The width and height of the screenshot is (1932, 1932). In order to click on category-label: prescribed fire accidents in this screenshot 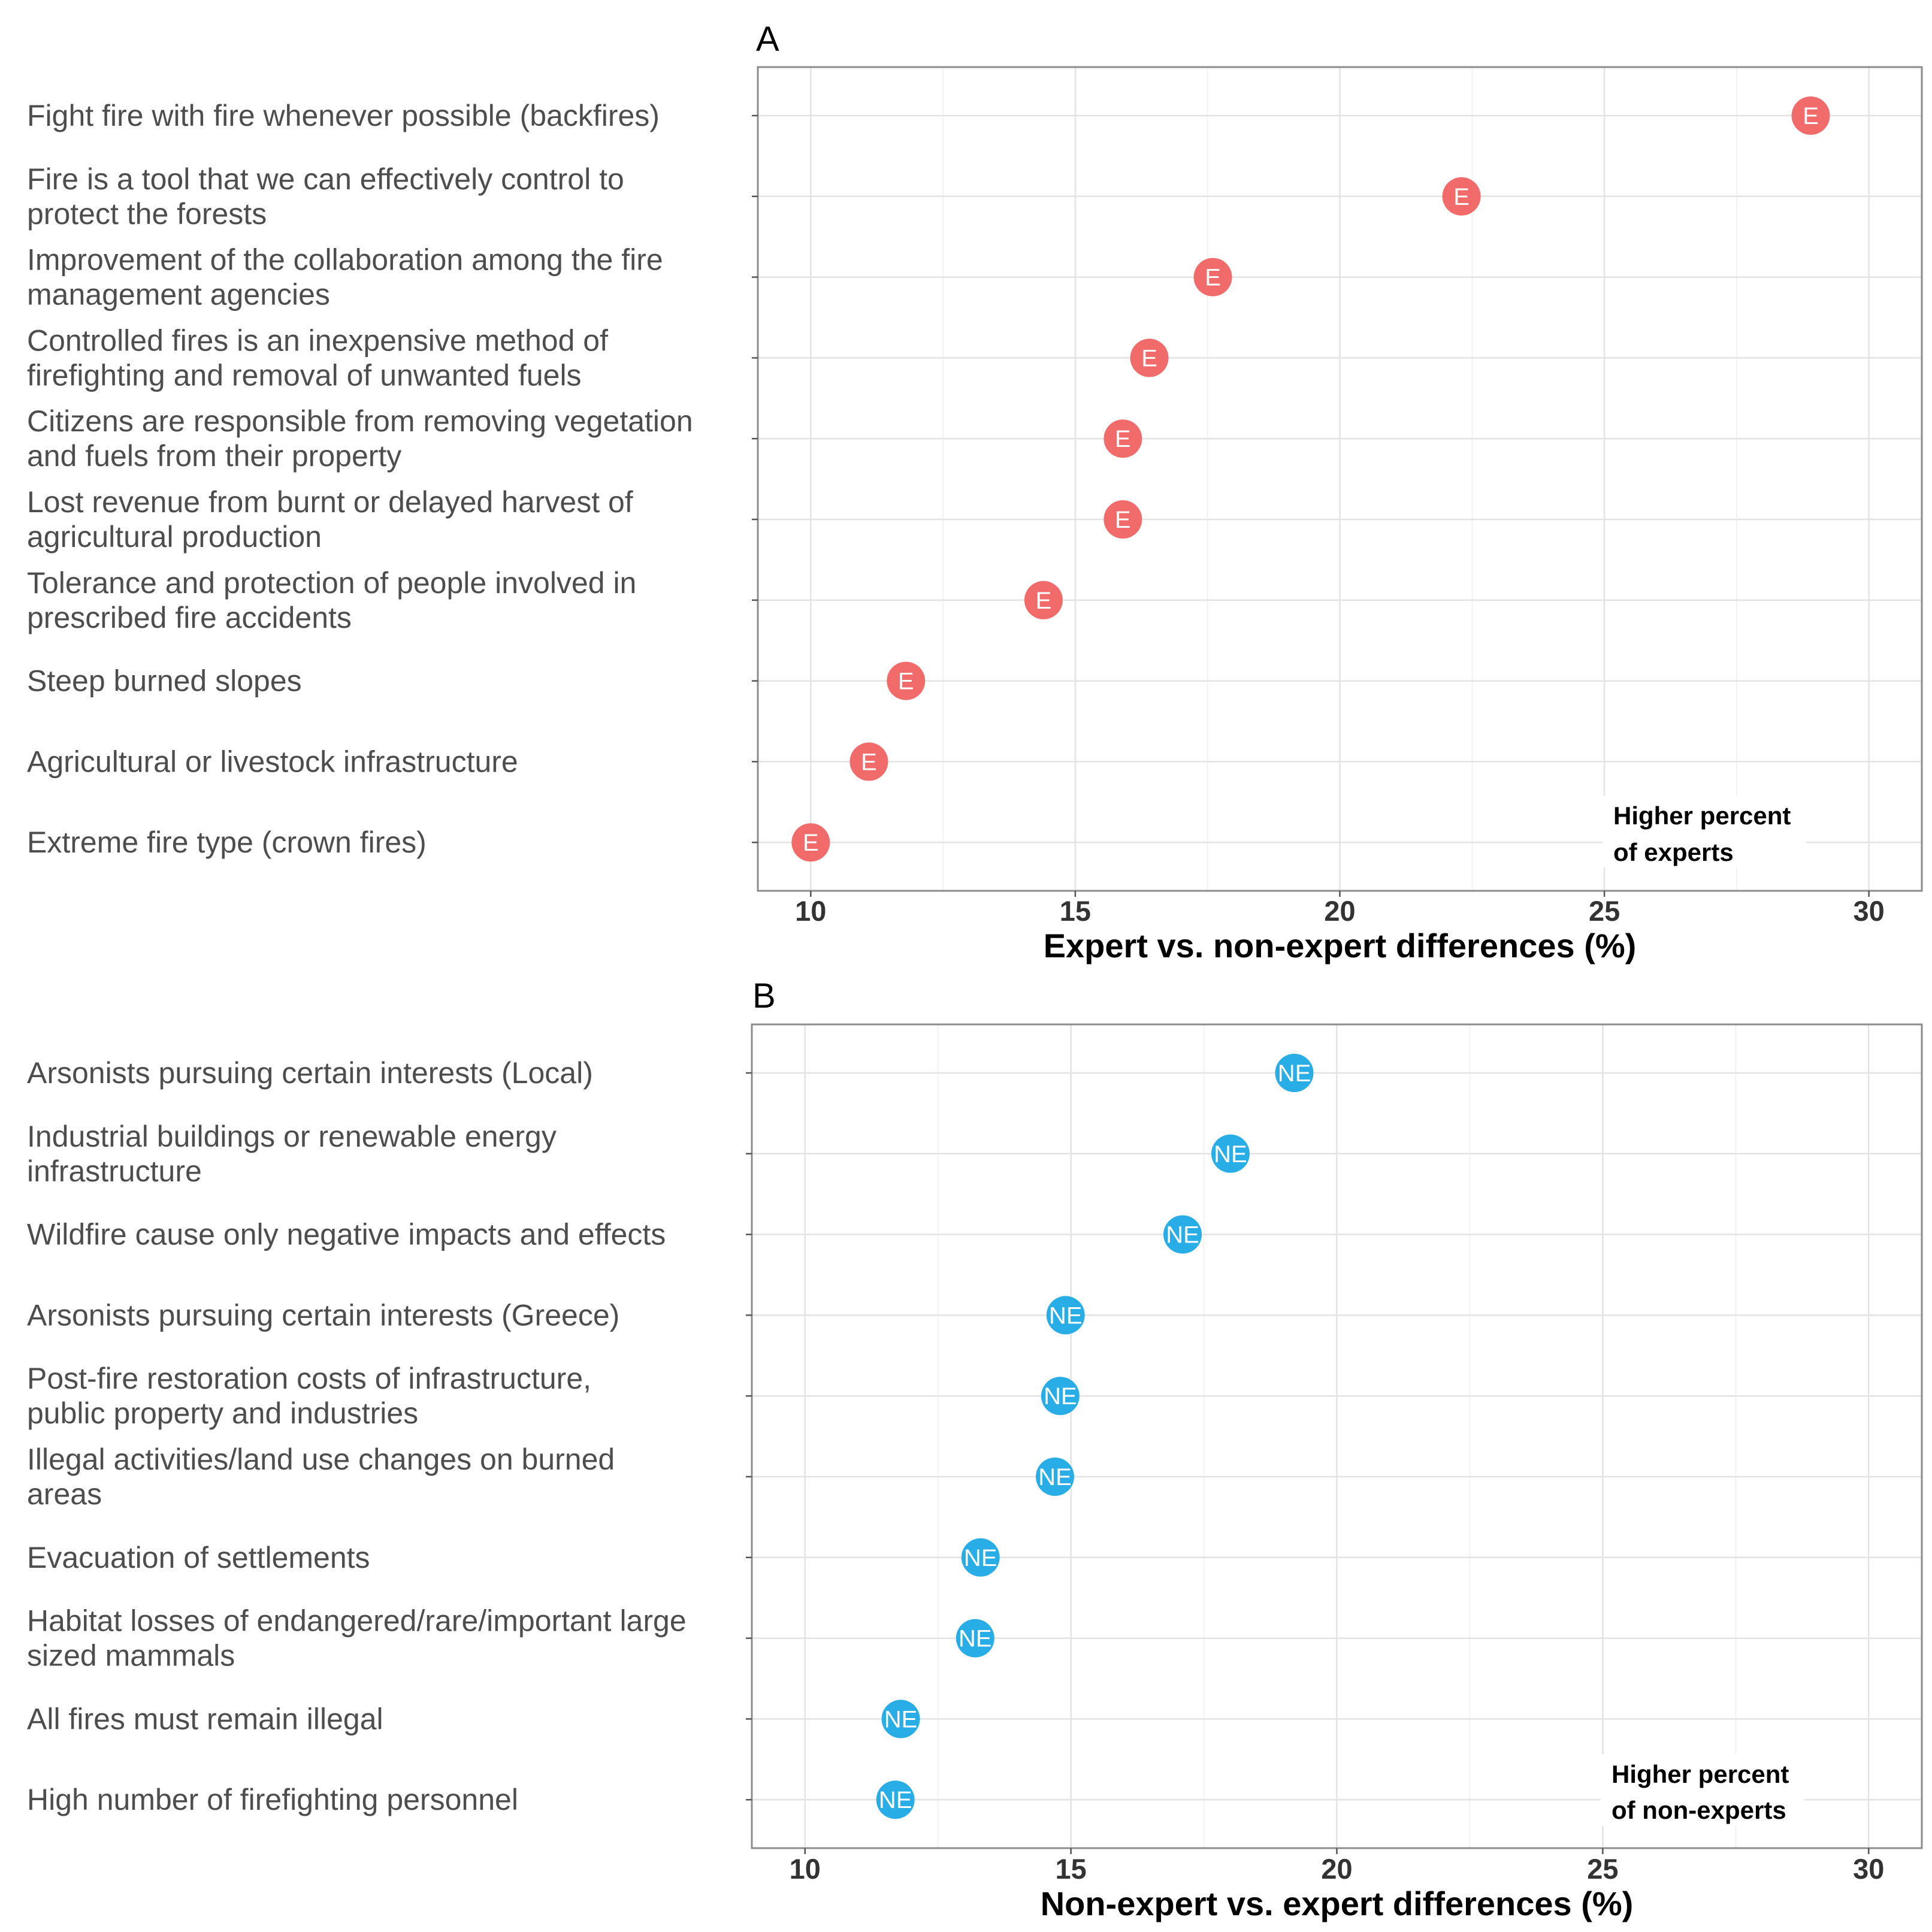, I will do `click(189, 617)`.